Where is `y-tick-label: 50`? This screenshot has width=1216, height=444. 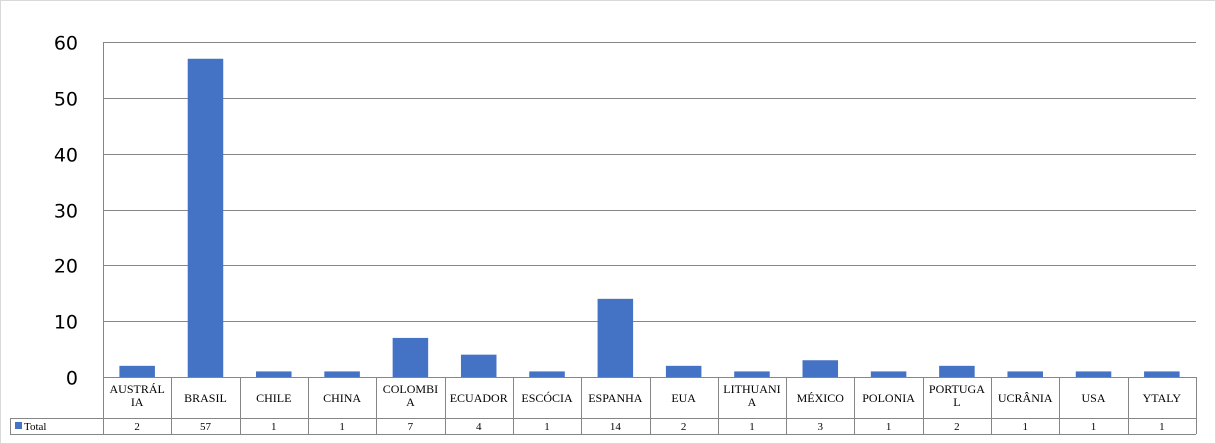
y-tick-label: 50 is located at coordinates (66, 100).